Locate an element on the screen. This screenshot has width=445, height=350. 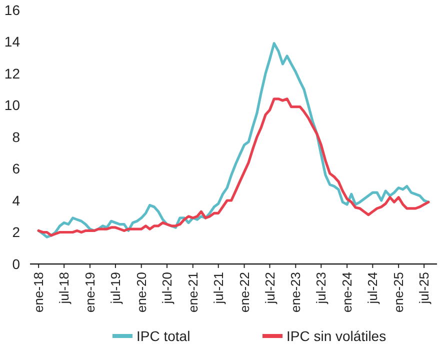
legend-label: IPC total is located at coordinates (163, 336).